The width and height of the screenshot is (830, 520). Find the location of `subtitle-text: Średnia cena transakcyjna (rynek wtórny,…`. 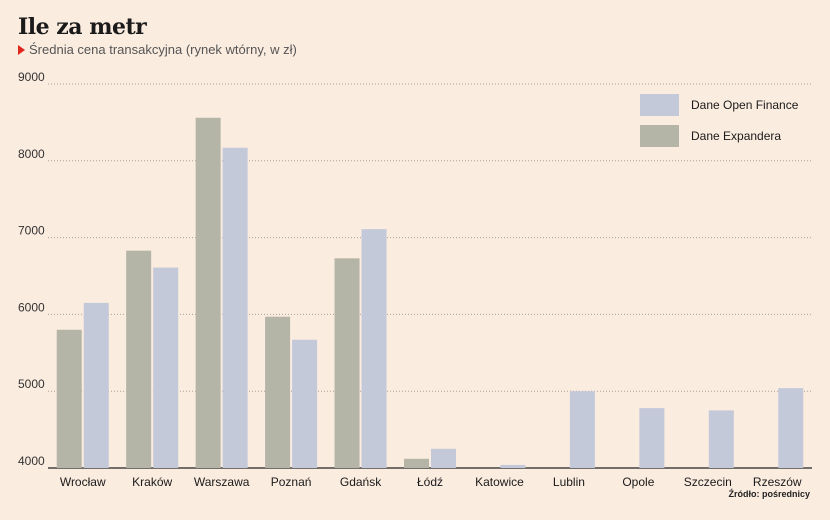

subtitle-text: Średnia cena transakcyjna (rynek wtórny,… is located at coordinates (163, 49).